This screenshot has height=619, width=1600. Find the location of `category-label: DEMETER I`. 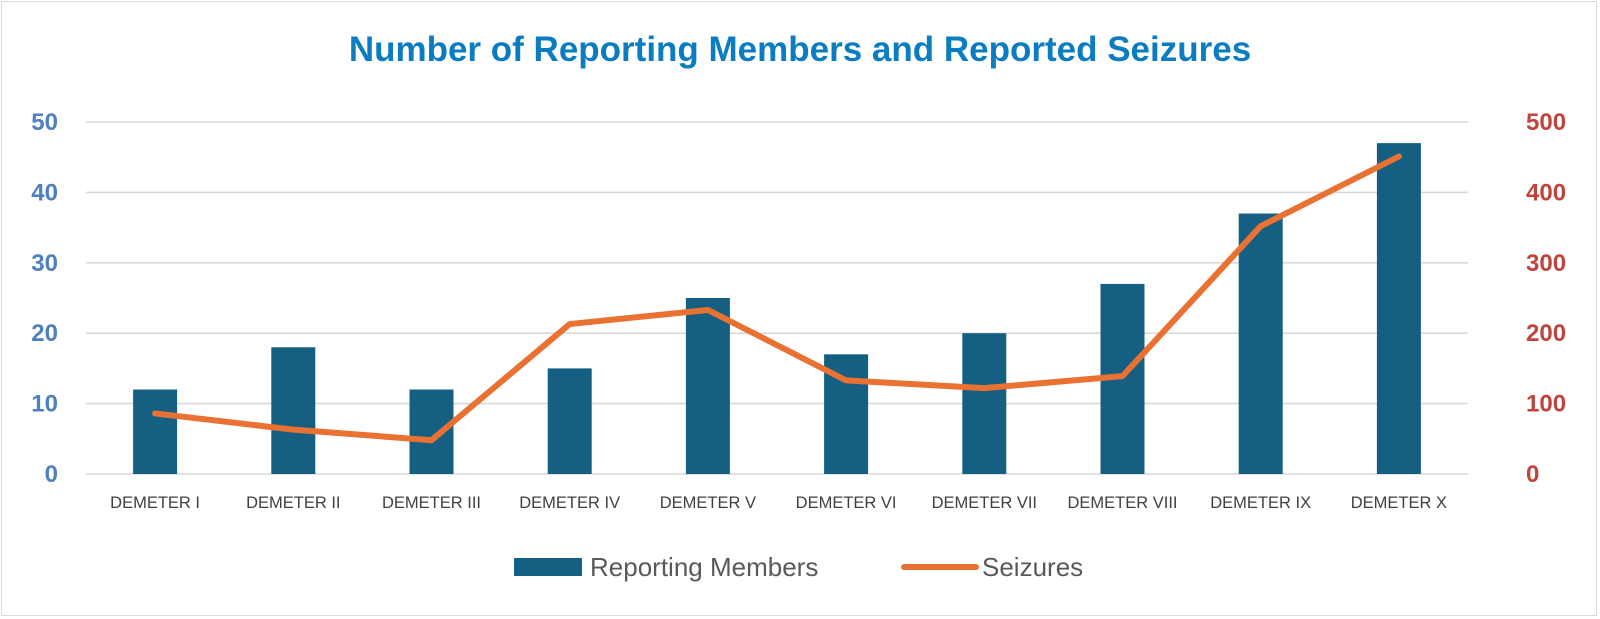

category-label: DEMETER I is located at coordinates (155, 503).